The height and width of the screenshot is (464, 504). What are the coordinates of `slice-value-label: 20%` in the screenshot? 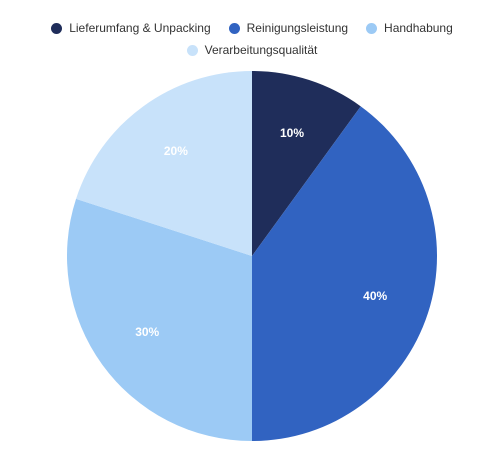 It's located at (176, 151).